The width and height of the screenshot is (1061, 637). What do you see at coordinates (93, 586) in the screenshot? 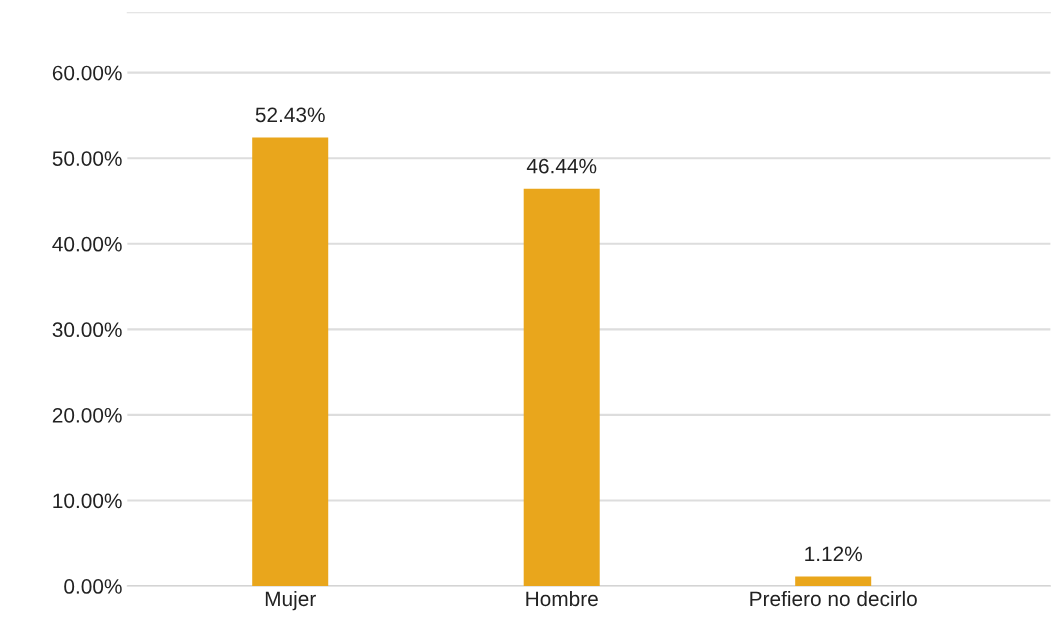
I see `y-tick-label: 0.00%` at bounding box center [93, 586].